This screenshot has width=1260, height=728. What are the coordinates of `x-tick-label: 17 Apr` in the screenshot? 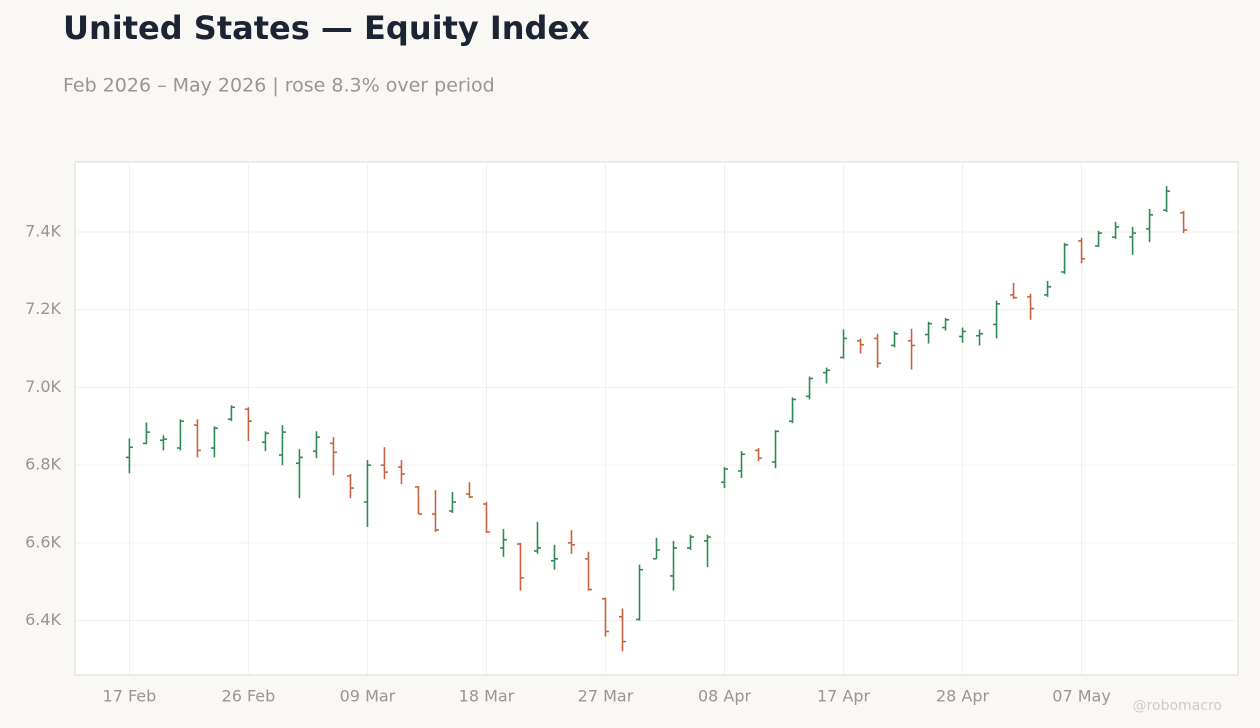 It's located at (844, 696).